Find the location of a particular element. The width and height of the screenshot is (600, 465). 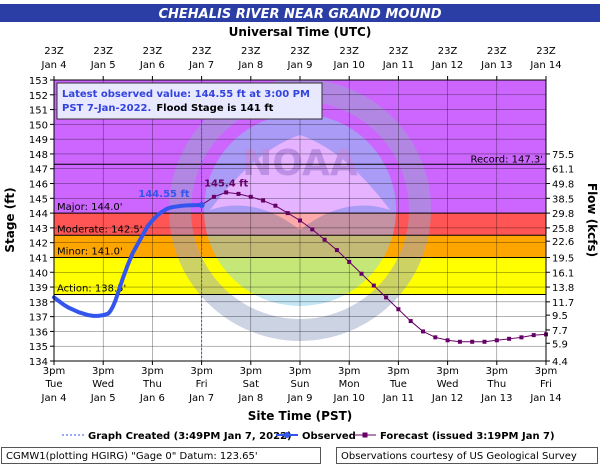

y-tick-label: 153 is located at coordinates (38, 81).